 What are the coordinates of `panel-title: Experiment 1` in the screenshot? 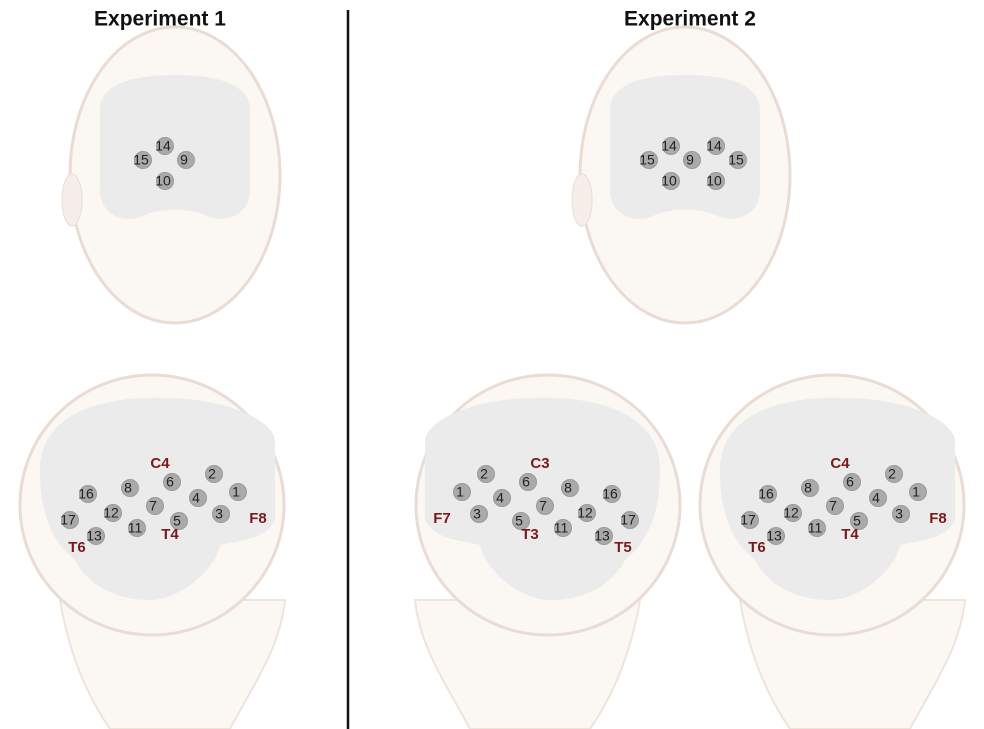 It's located at (160, 19).